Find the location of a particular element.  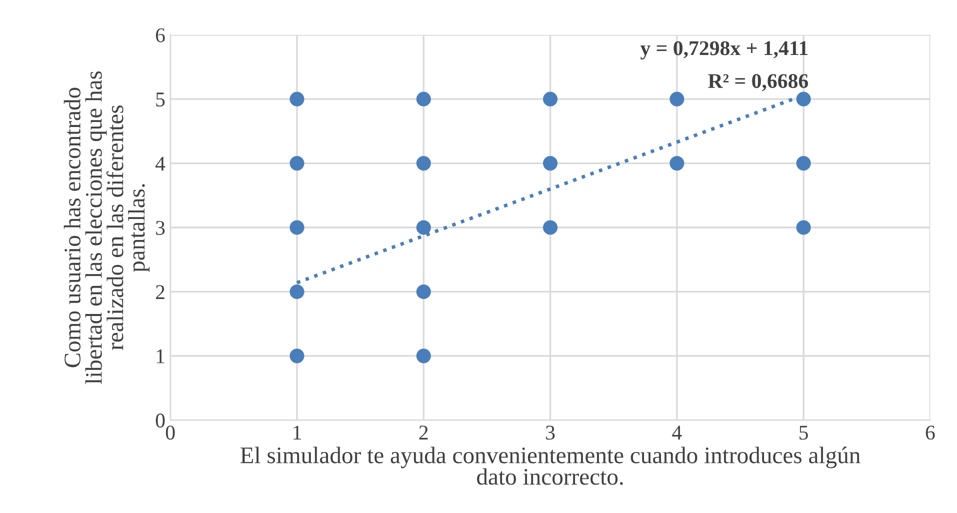

y-tick-label: 2 is located at coordinates (160, 292).